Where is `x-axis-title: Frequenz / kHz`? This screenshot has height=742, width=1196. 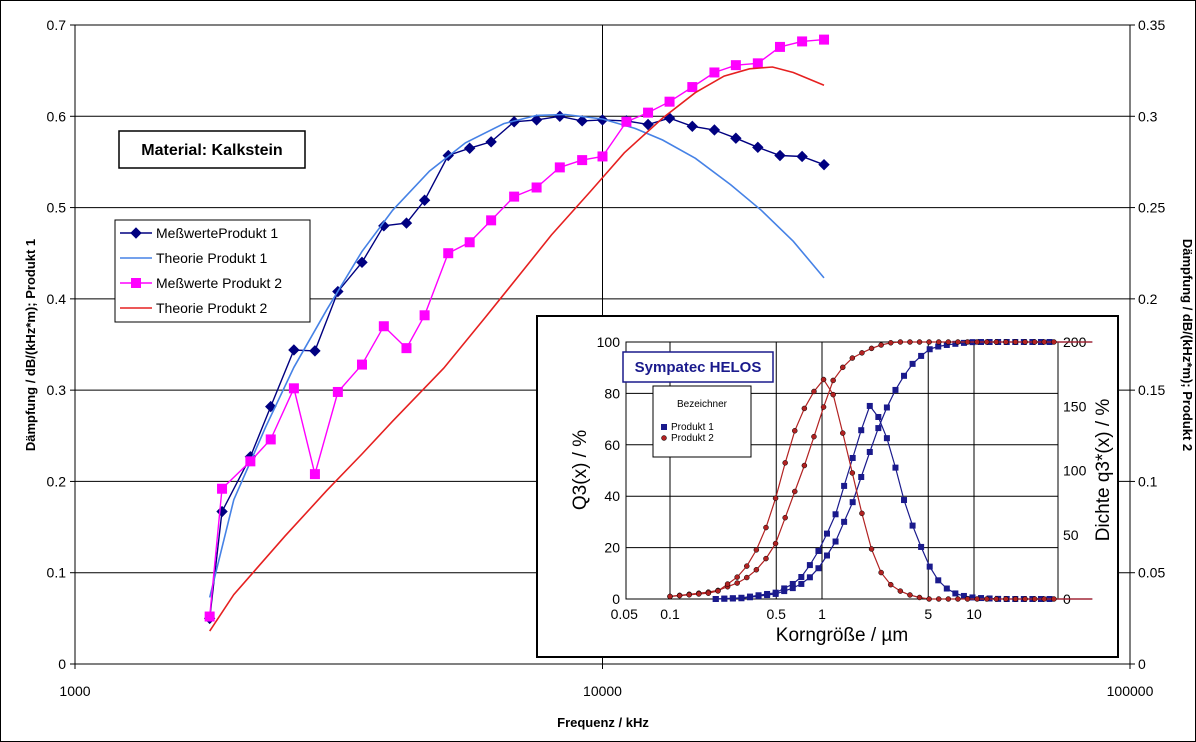 x-axis-title: Frequenz / kHz is located at coordinates (603, 722).